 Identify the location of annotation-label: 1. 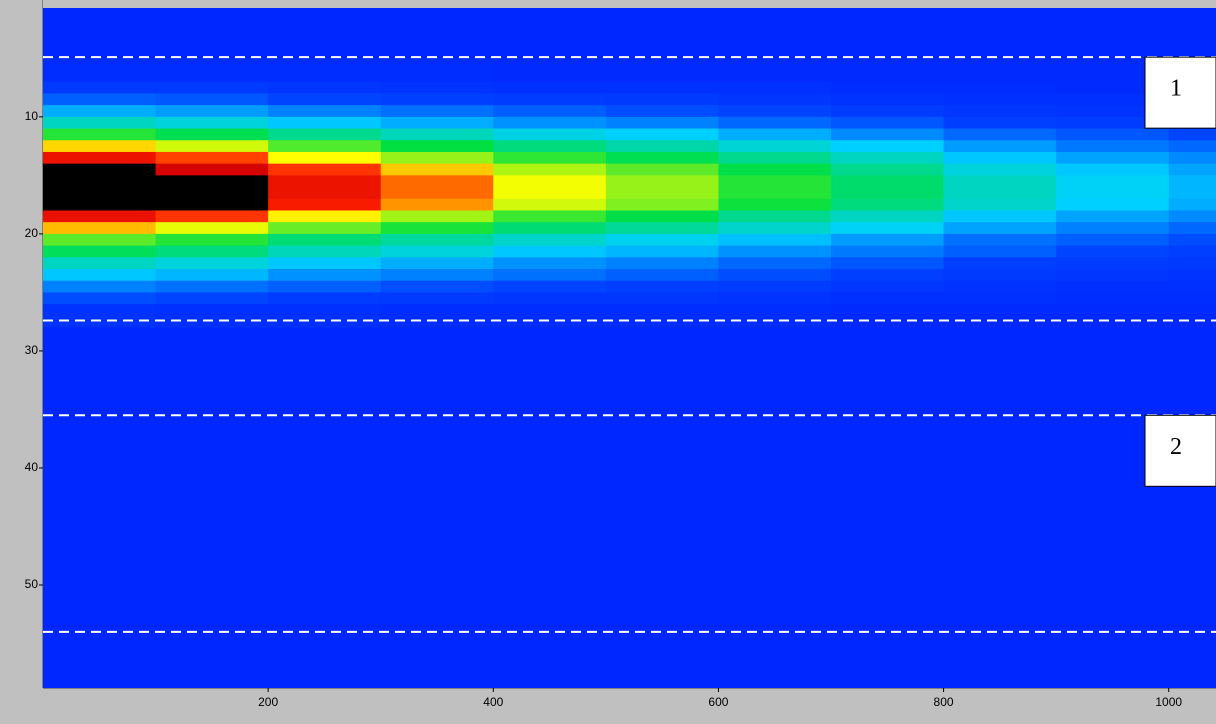
(1176, 89).